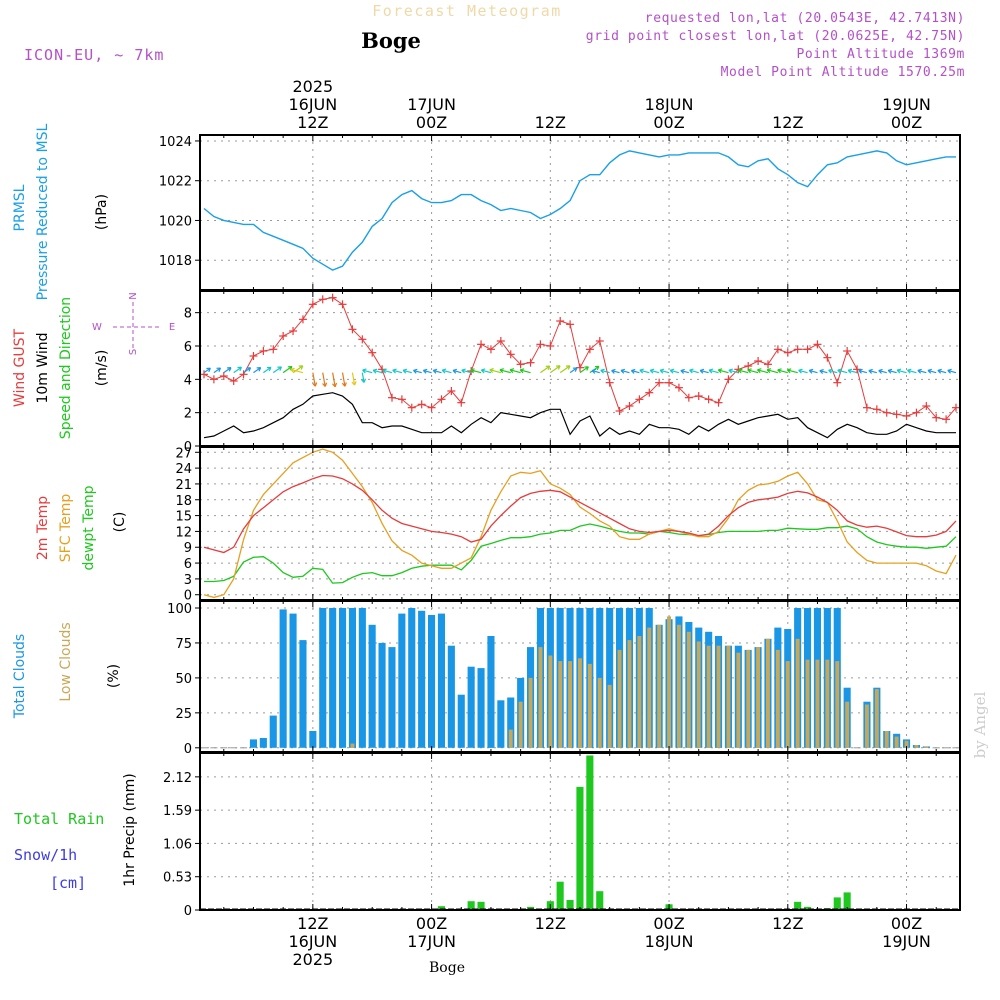 Image resolution: width=1000 pixels, height=1000 pixels. Describe the element at coordinates (431, 104) in the screenshot. I see `top-time-label: 17JUN` at that location.